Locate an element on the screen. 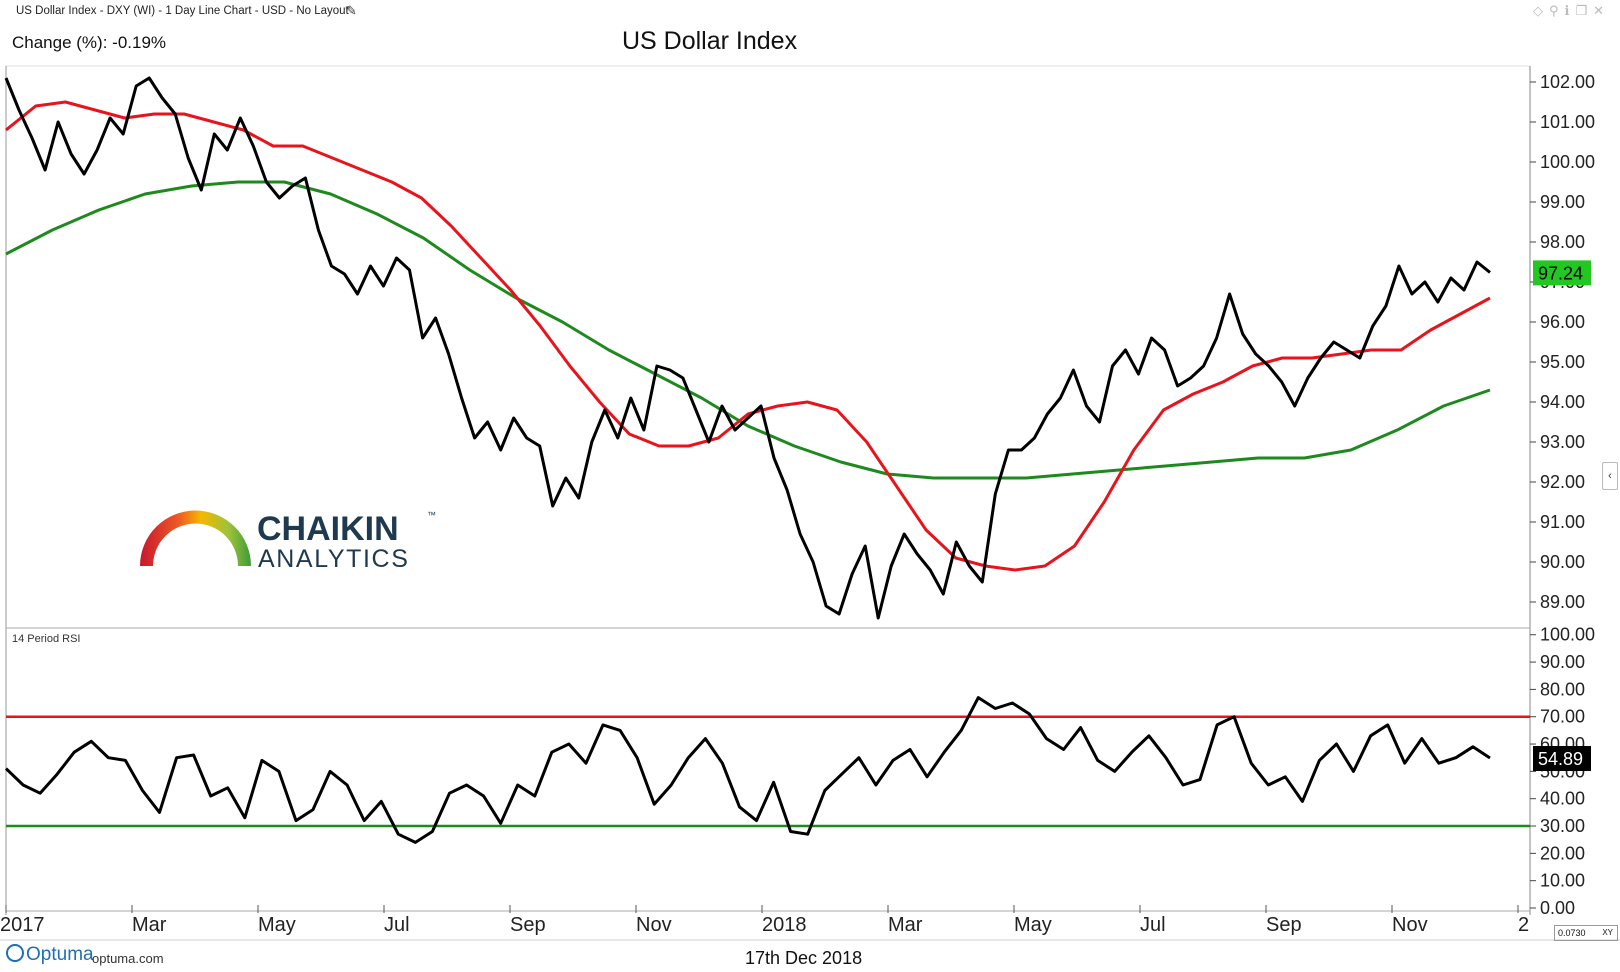 This screenshot has height=972, width=1620. chaikin-logo: CHAIKIN ™ ANALYTICS is located at coordinates (288, 541).